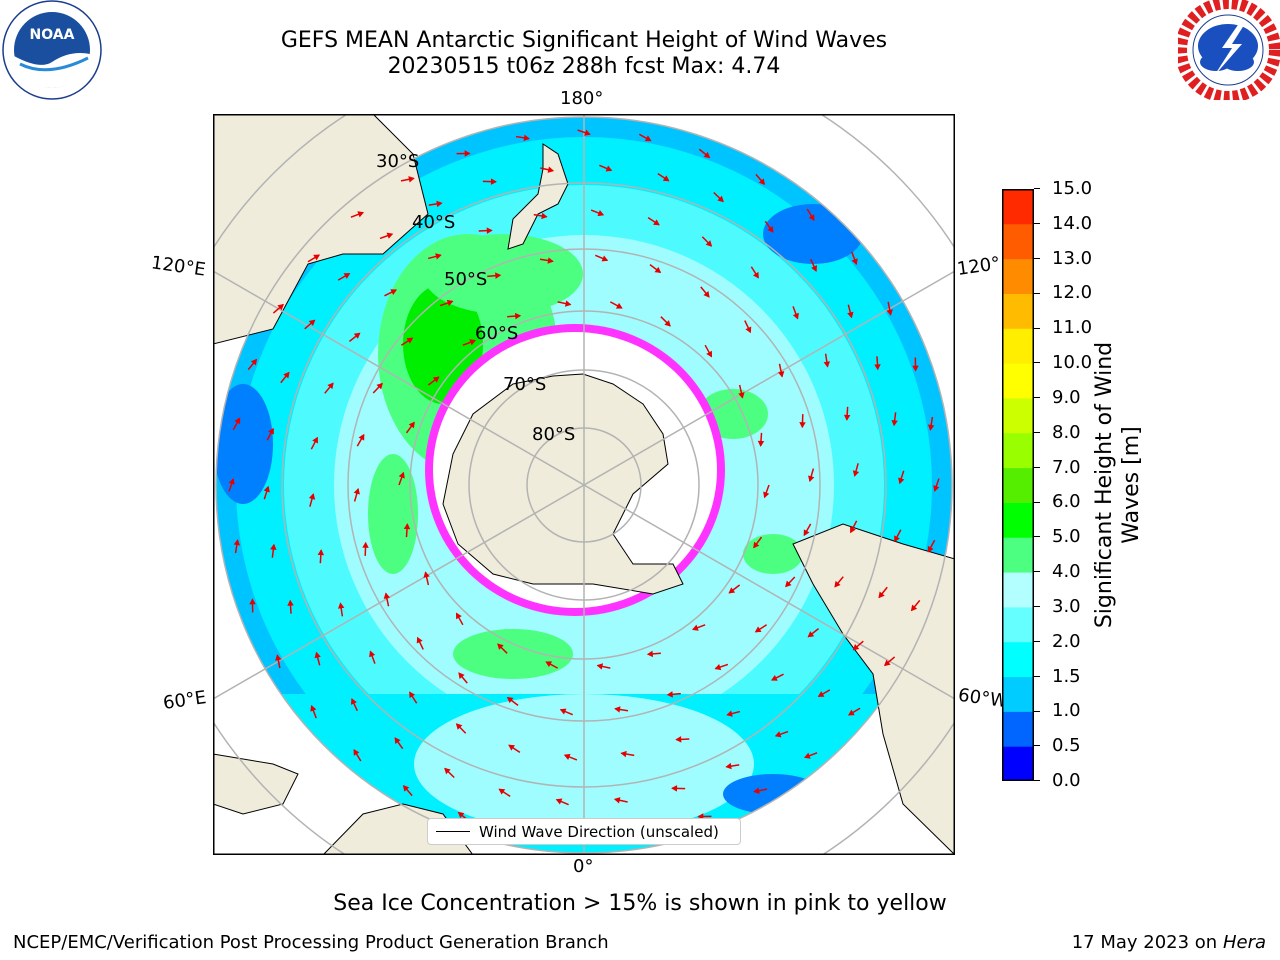  Describe the element at coordinates (1018, 485) in the screenshot. I see `colorbar` at that location.